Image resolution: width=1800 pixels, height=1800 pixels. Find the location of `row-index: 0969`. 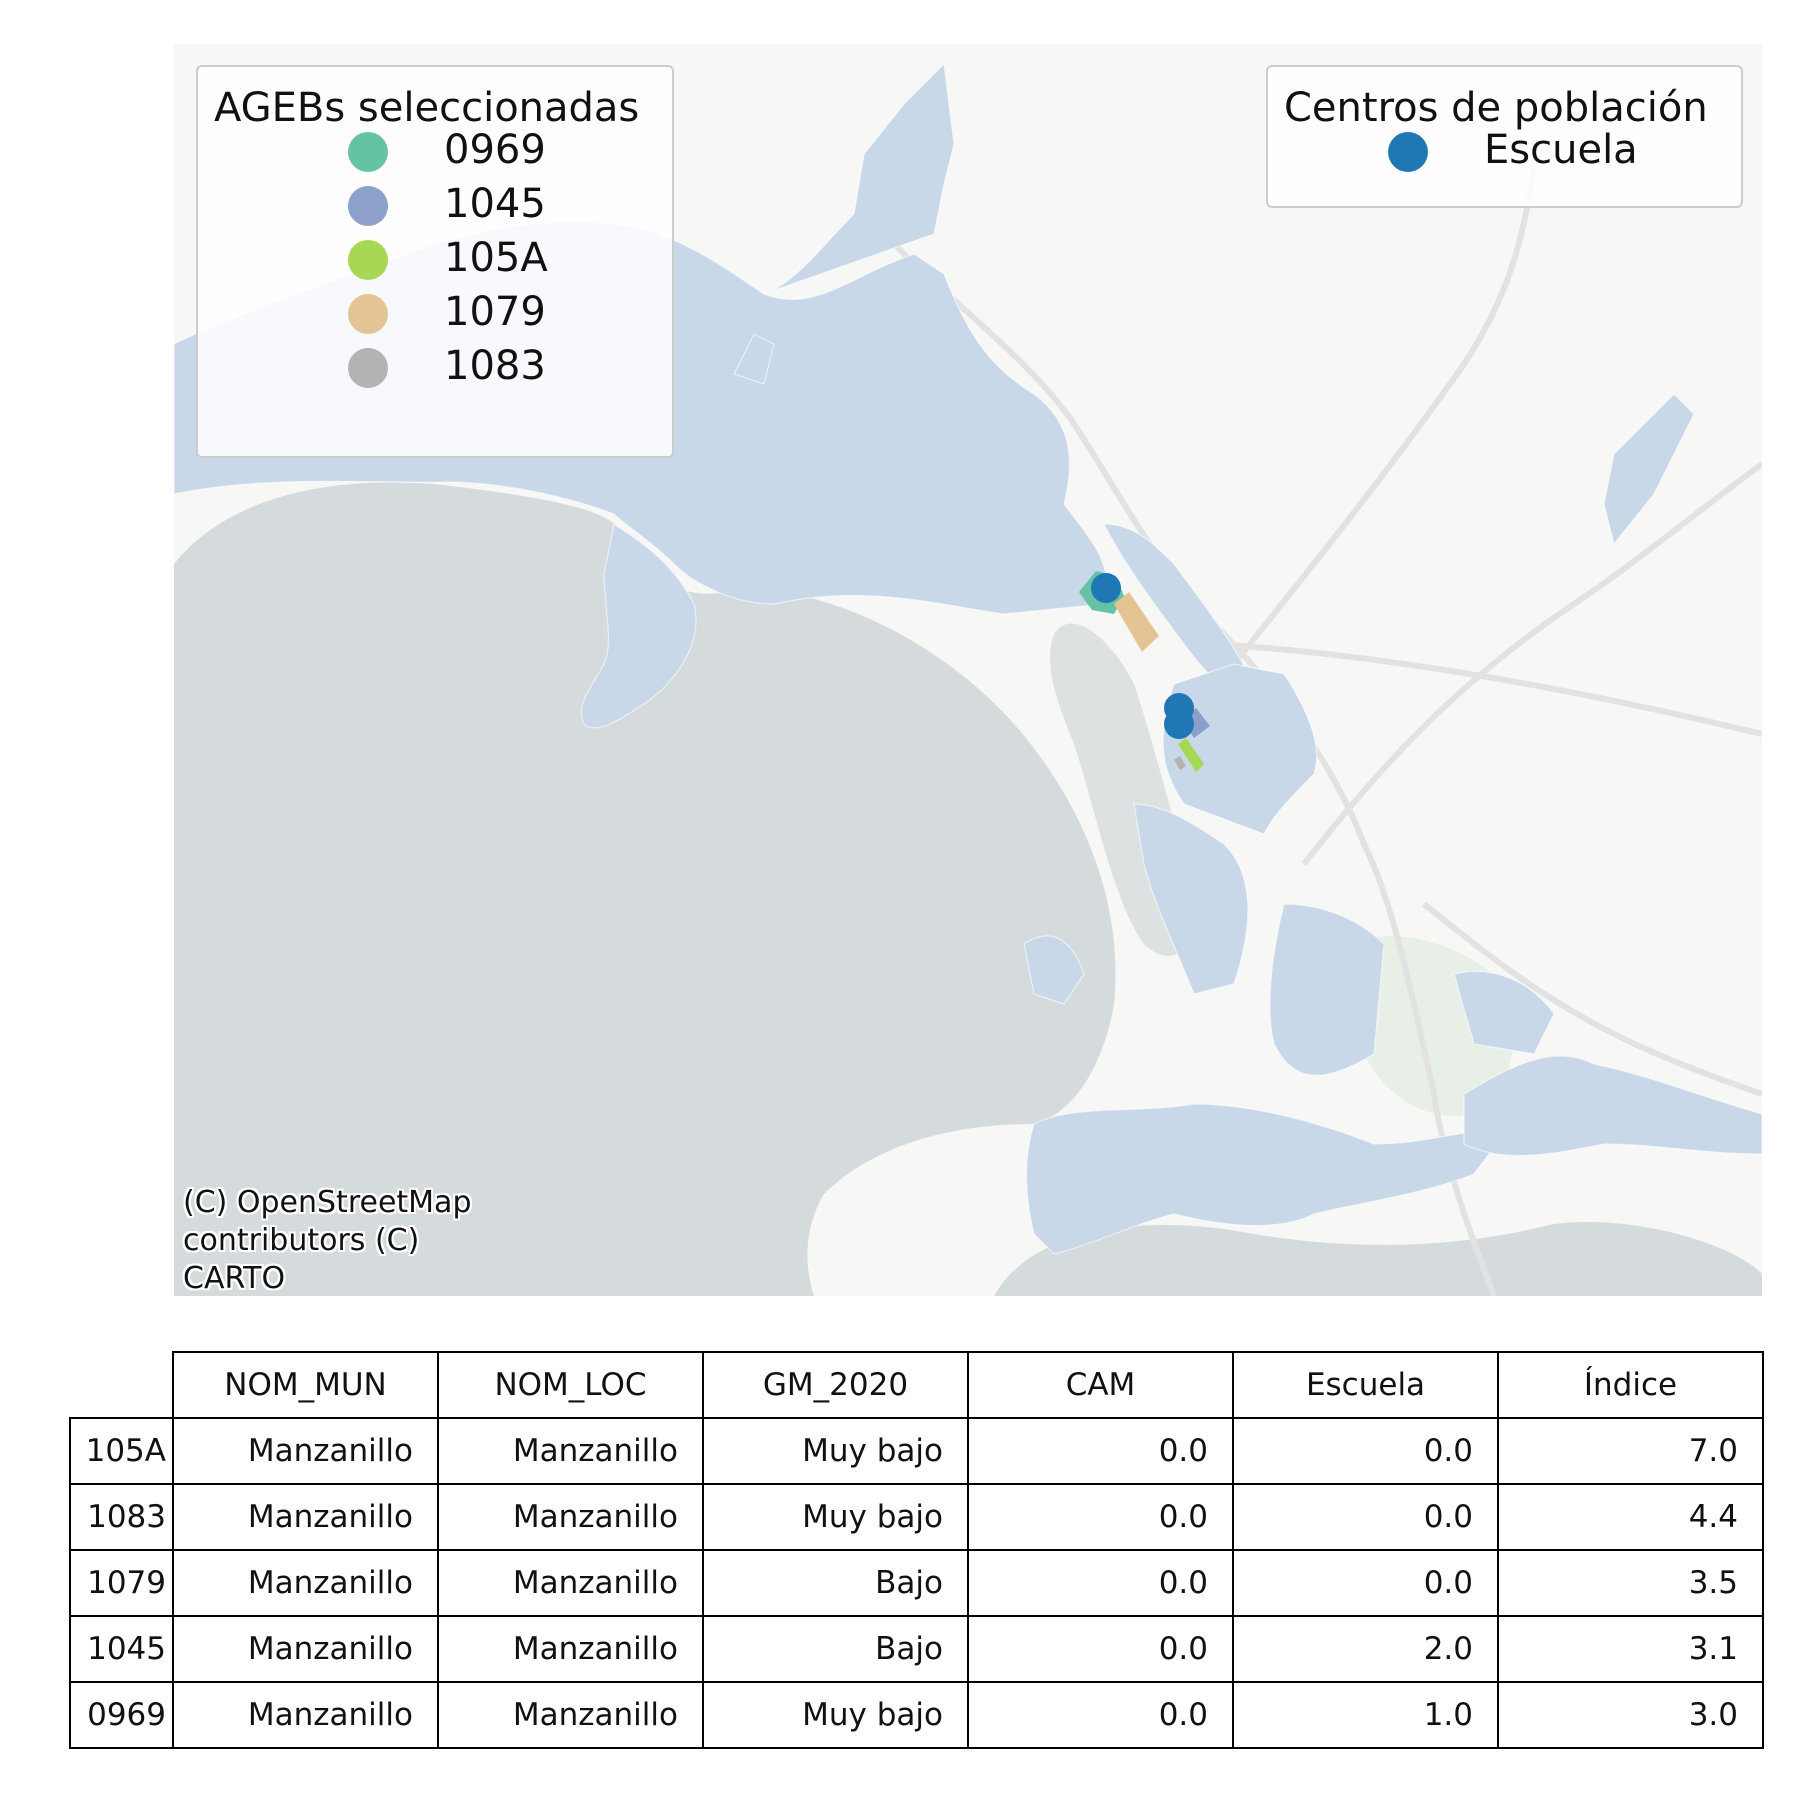

row-index: 0969 is located at coordinates (121, 1715).